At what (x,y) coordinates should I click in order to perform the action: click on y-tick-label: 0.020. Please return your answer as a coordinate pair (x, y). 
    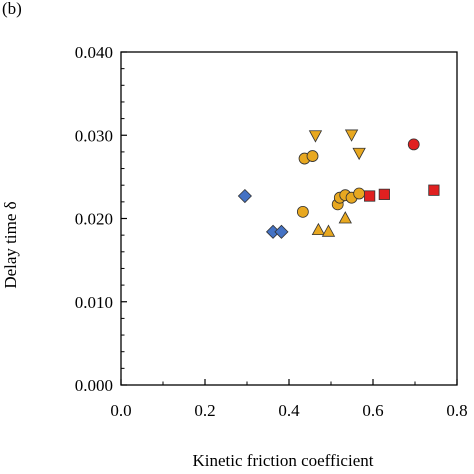
    Looking at the image, I should click on (94, 219).